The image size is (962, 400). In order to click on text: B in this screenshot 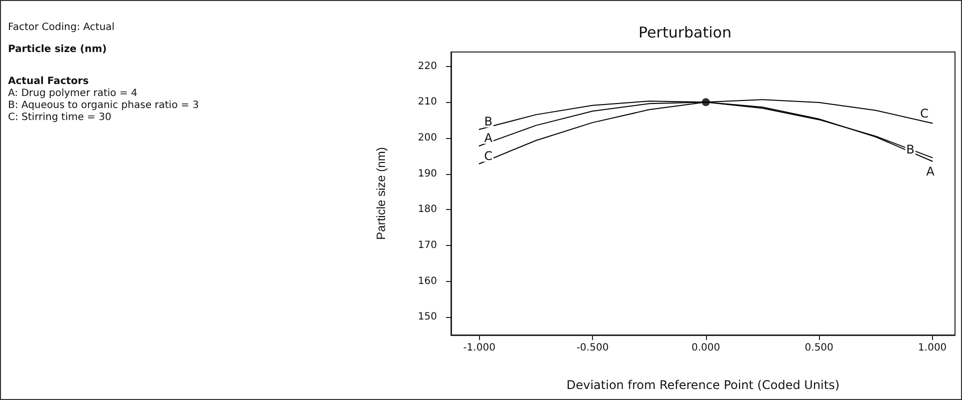, I will do `click(910, 149)`.